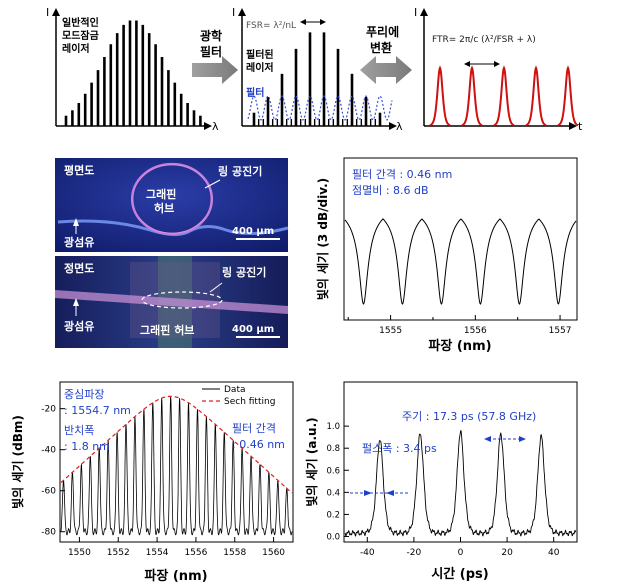 This screenshot has height=585, width=622. Describe the element at coordinates (461, 553) in the screenshot. I see `x-tick-label: 0` at that location.